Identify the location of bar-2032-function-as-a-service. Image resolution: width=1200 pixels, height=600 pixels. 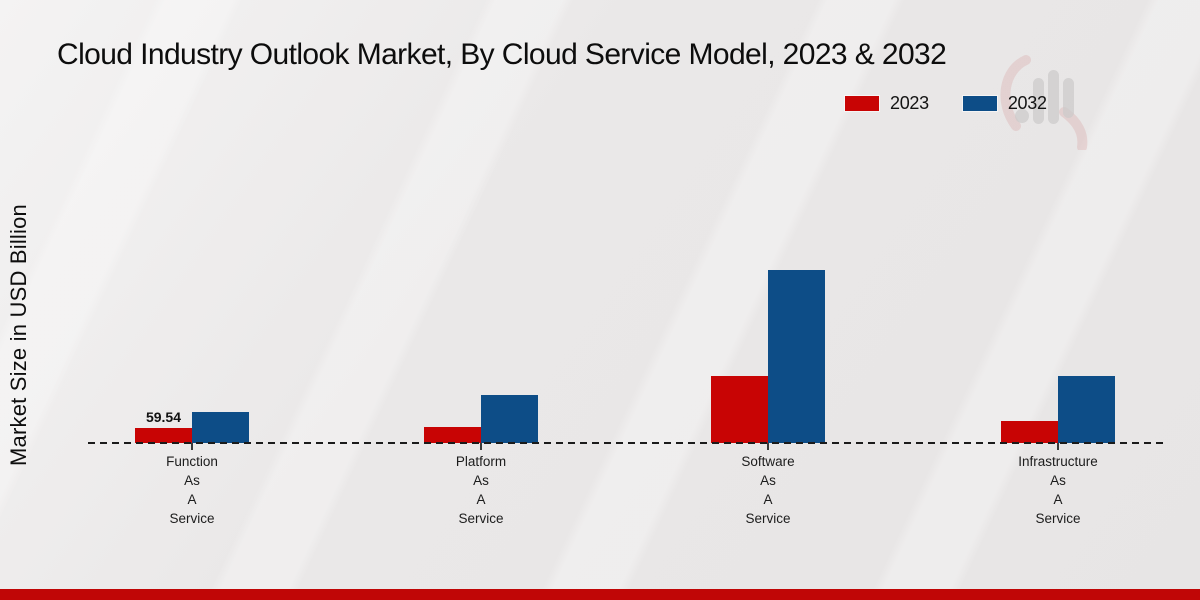
(220, 427).